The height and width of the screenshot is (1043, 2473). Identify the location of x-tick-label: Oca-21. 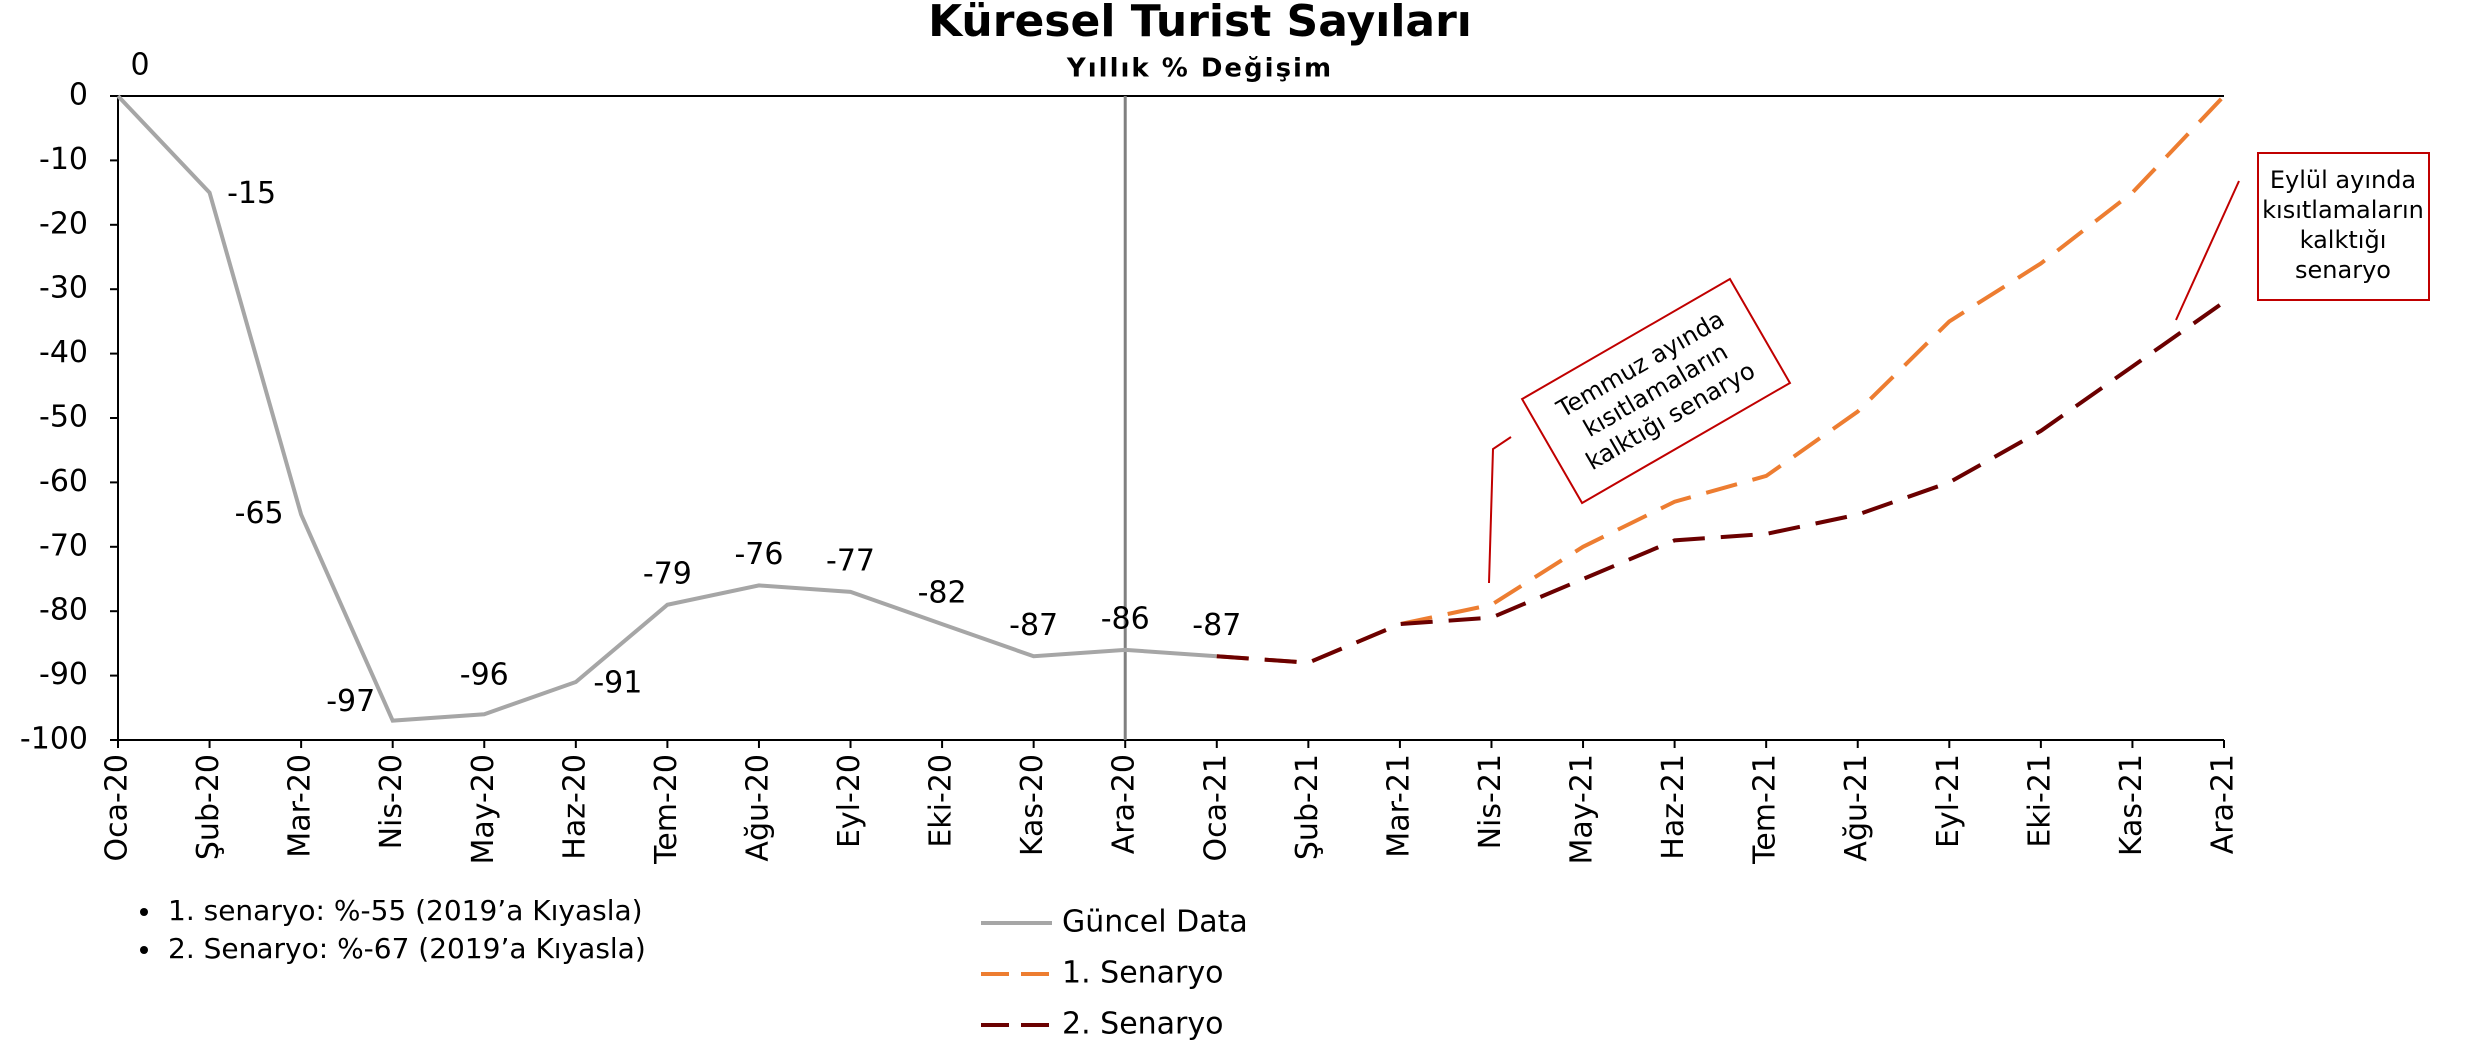
(1215, 808).